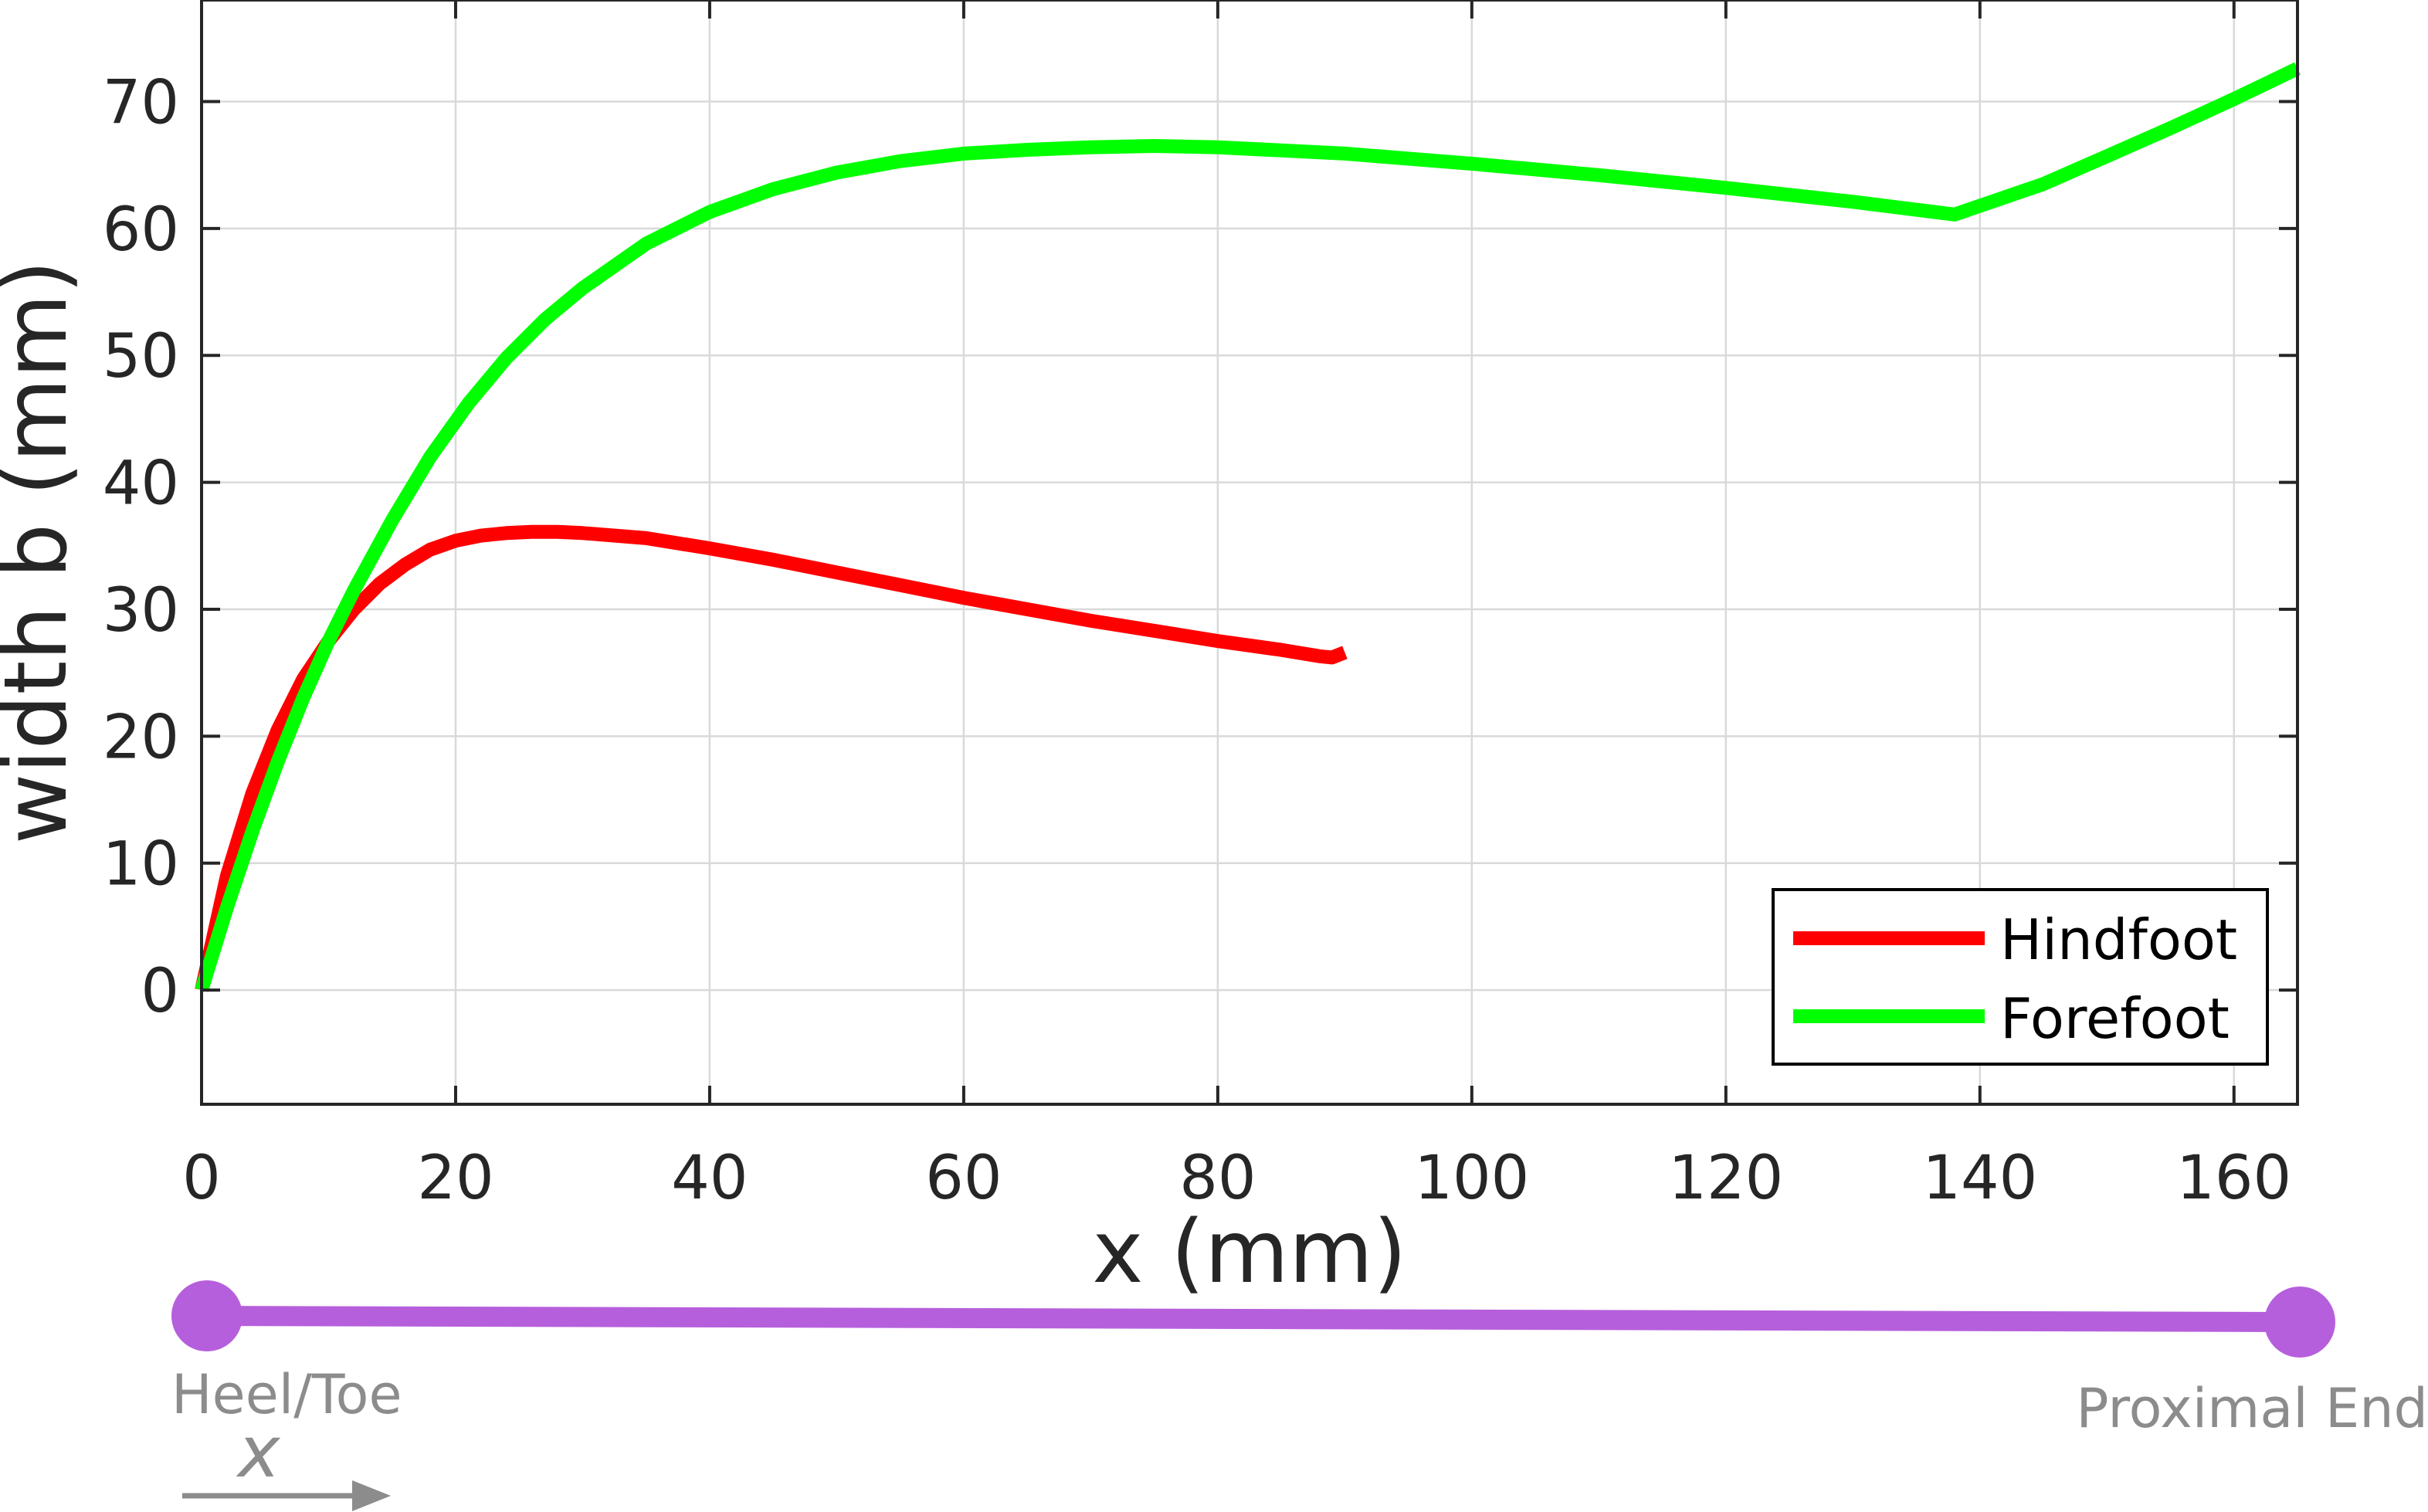  Describe the element at coordinates (141, 611) in the screenshot. I see `y-tick-label: 30` at that location.